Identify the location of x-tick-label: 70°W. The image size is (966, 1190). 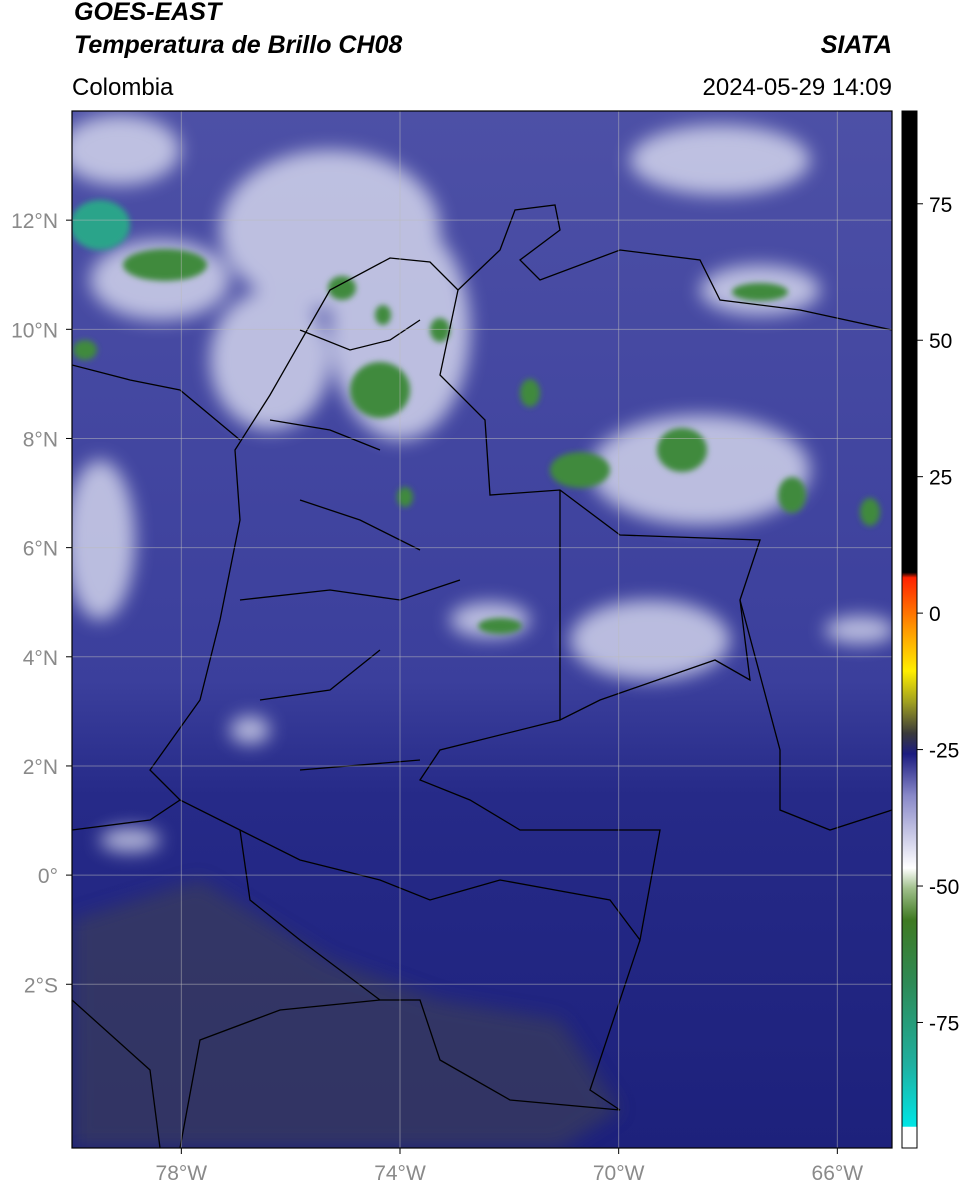
(619, 1173).